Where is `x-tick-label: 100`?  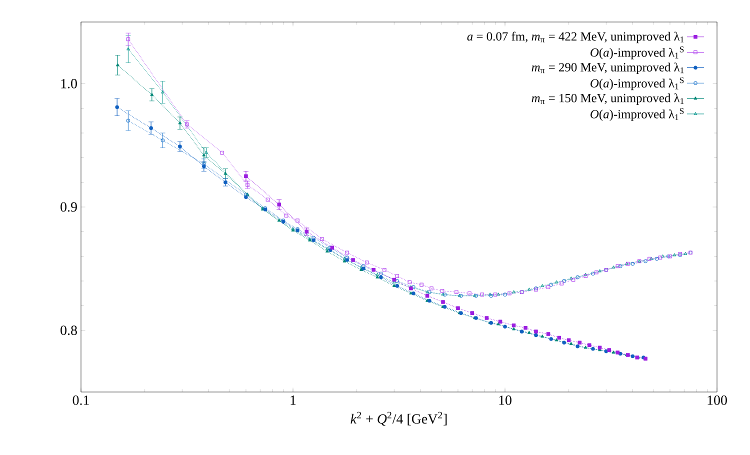
x-tick-label: 100 is located at coordinates (717, 400).